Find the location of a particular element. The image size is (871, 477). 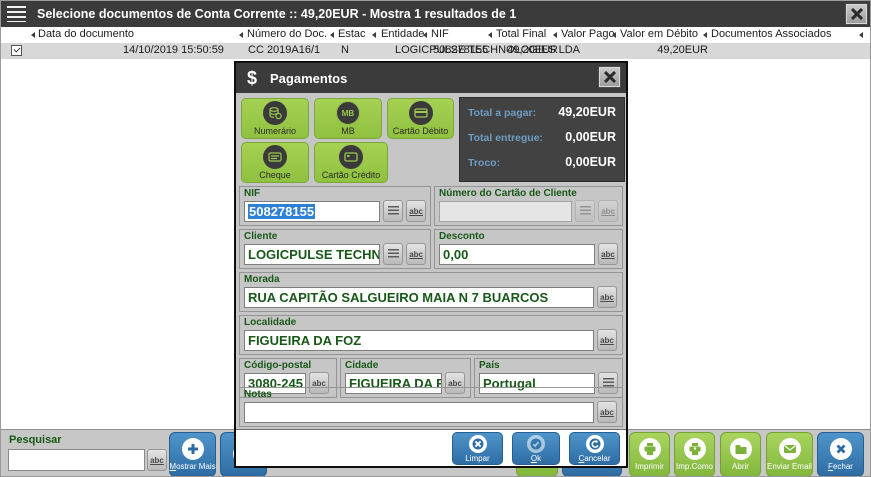

plus-icon is located at coordinates (192, 449).